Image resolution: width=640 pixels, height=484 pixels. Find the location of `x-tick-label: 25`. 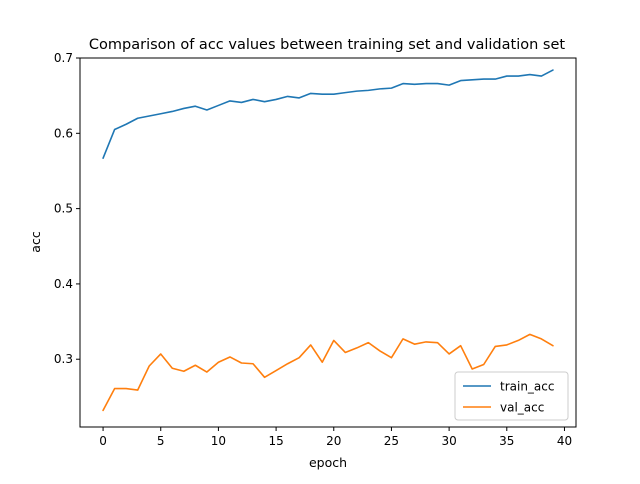

x-tick-label: 25 is located at coordinates (391, 441).